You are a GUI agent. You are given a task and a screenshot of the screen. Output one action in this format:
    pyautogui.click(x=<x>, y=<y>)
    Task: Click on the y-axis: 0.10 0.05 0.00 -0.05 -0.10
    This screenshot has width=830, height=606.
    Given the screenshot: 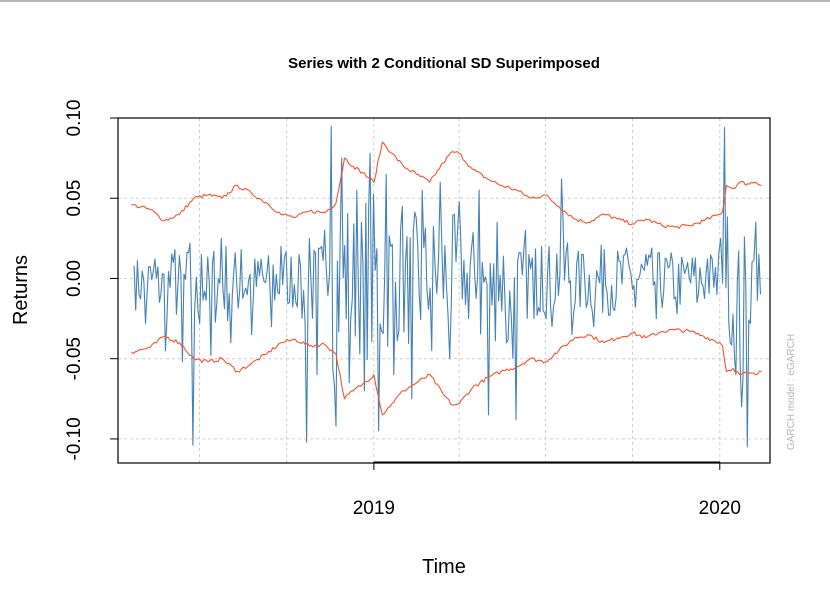 What is the action you would take?
    pyautogui.click(x=91, y=280)
    